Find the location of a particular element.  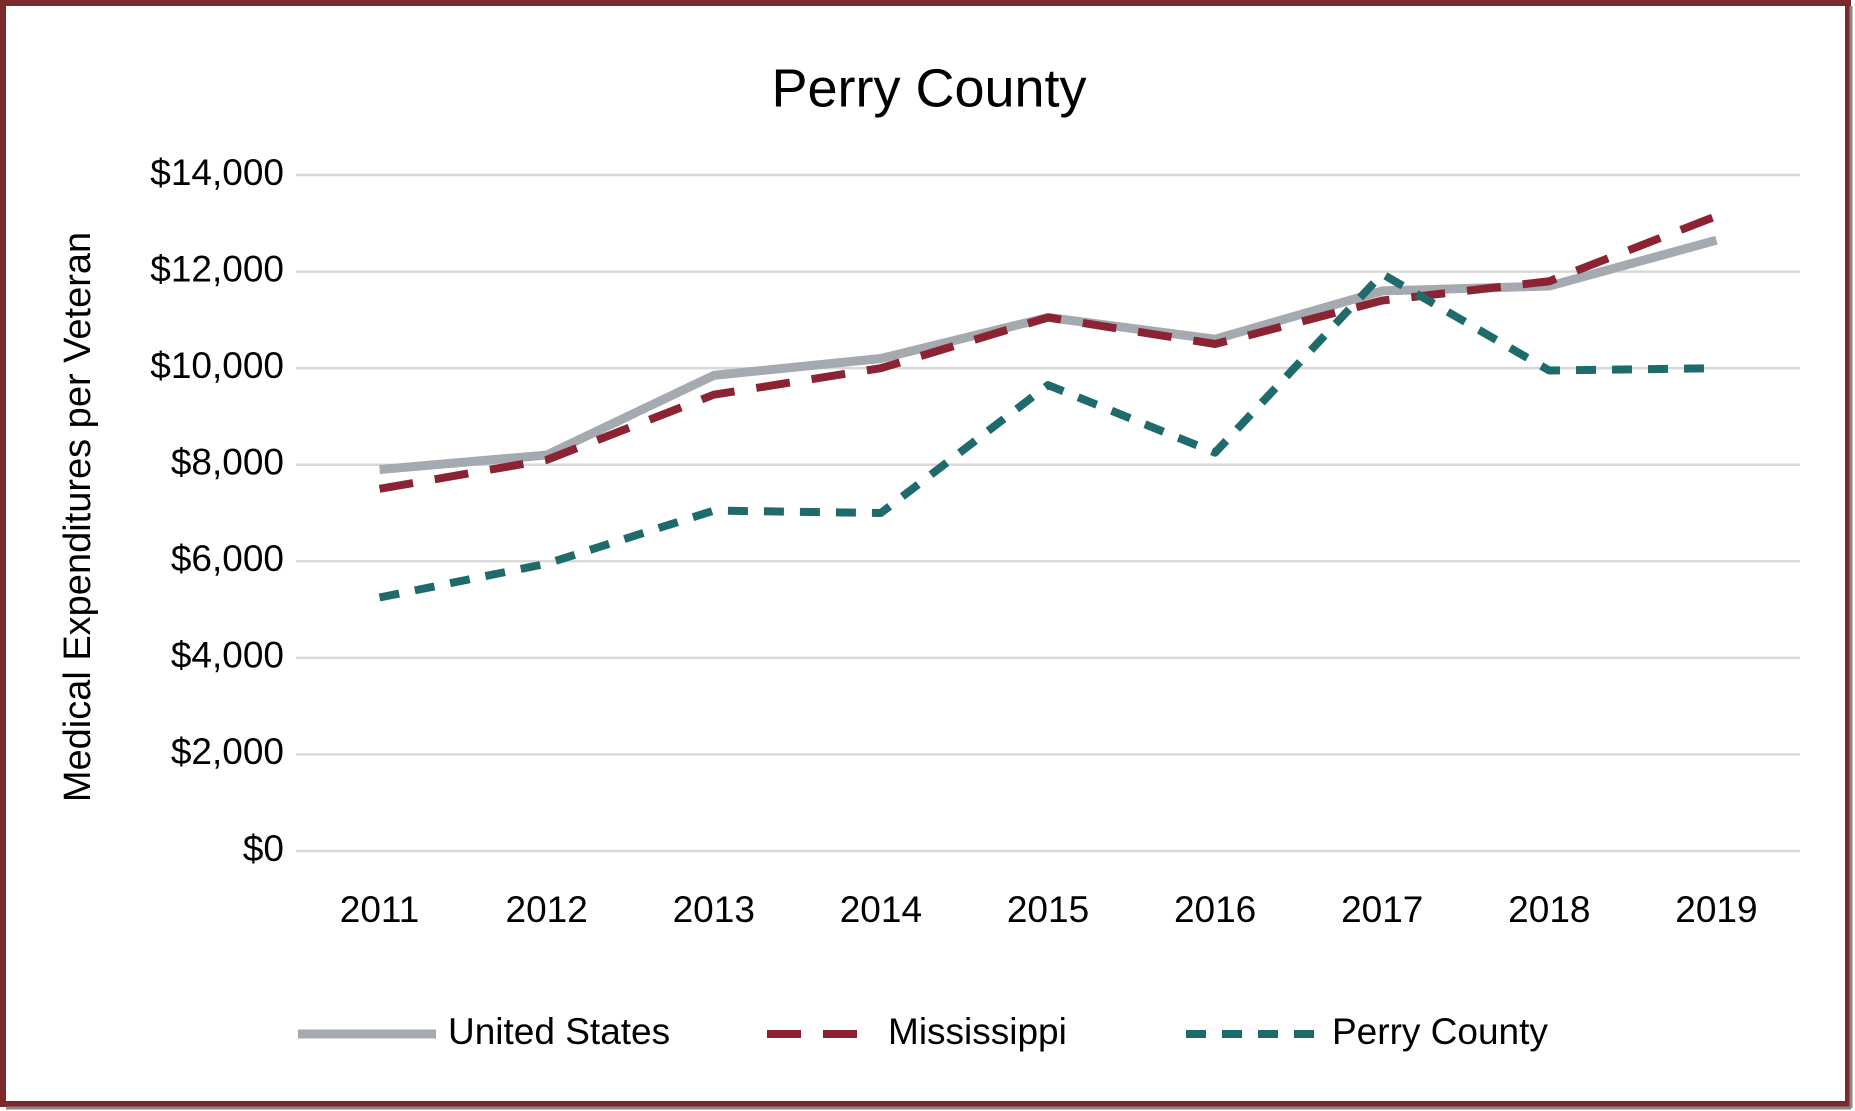

y-tick-label: $4,000 is located at coordinates (227, 655).